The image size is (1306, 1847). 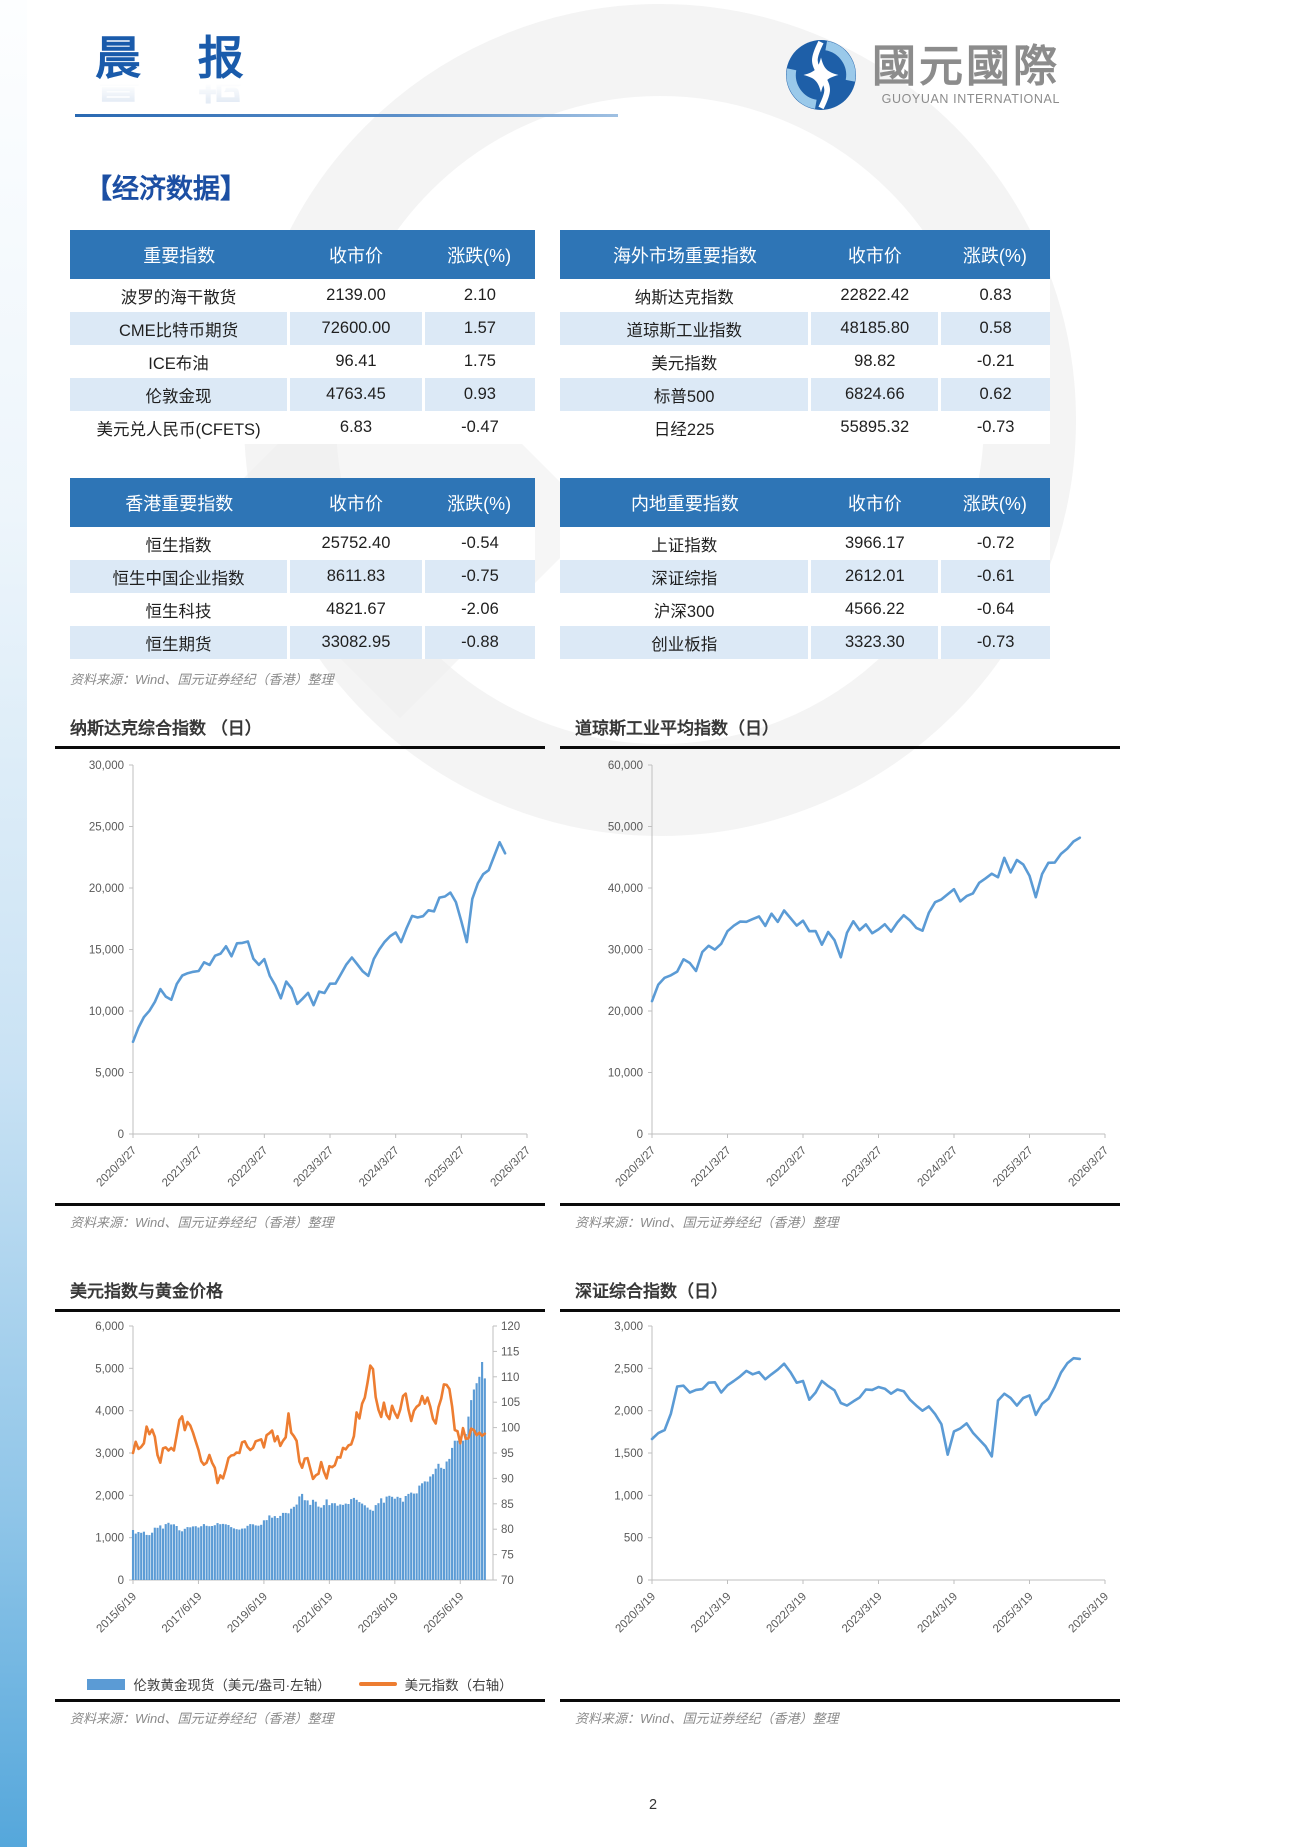 I want to click on column-header: 香港重要指数, so click(x=179, y=502).